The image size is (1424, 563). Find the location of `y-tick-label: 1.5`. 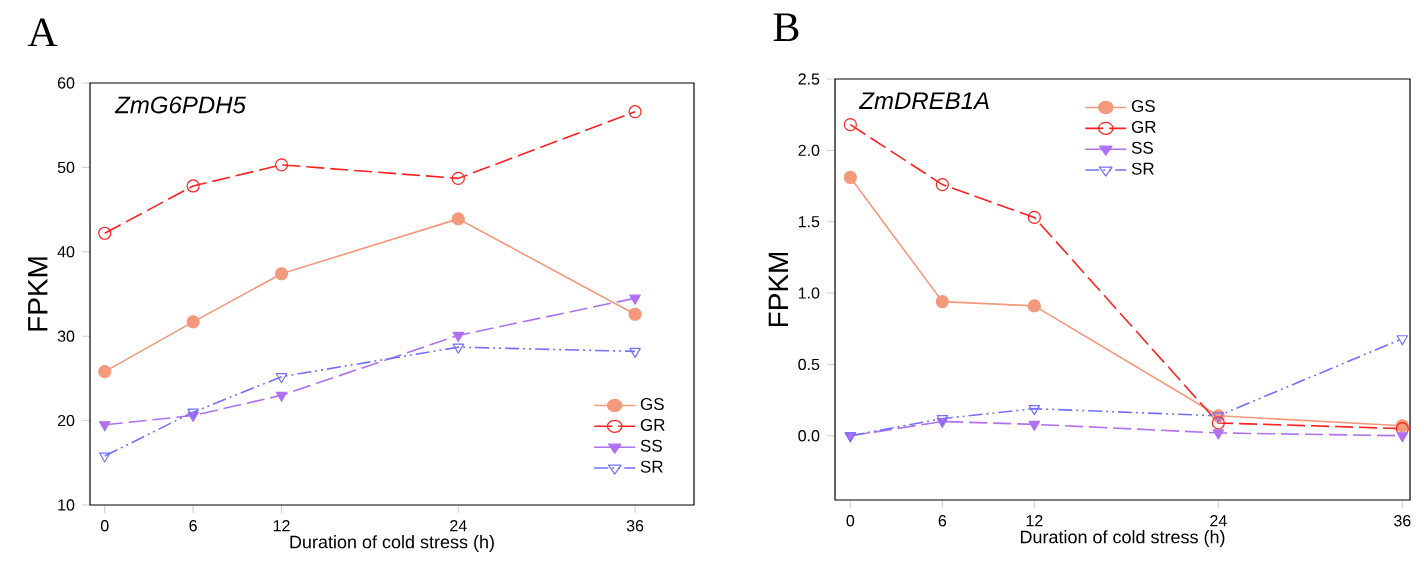

y-tick-label: 1.5 is located at coordinates (809, 222).